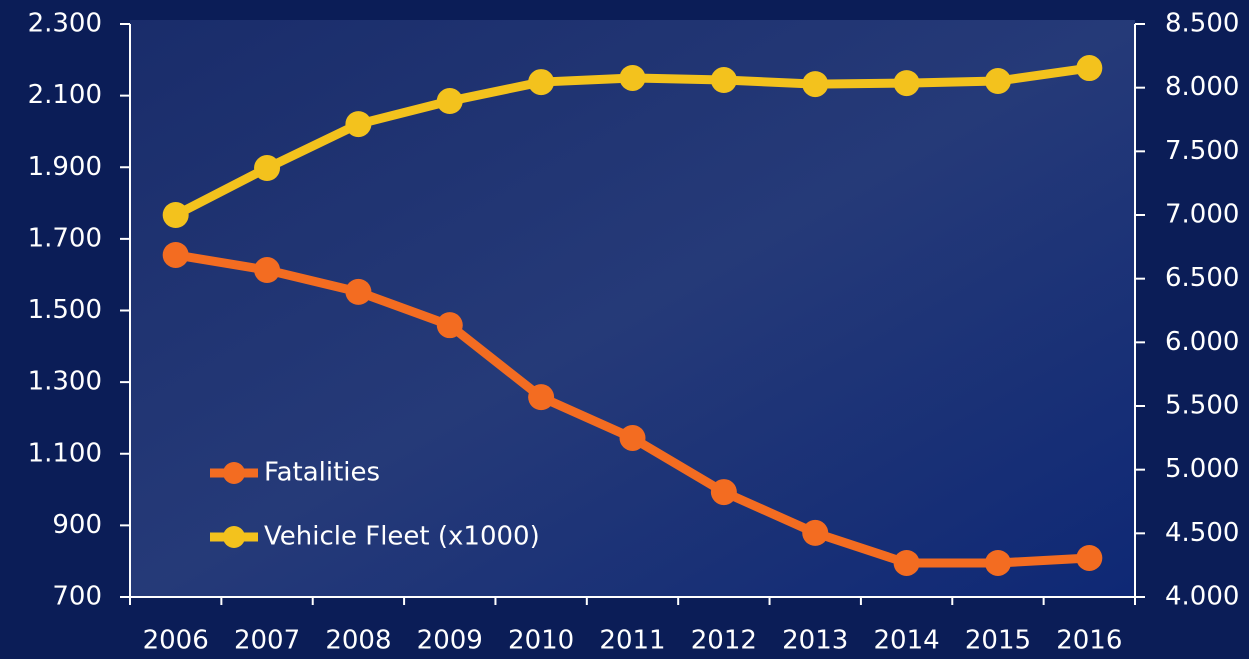 The width and height of the screenshot is (1249, 659). What do you see at coordinates (1202, 215) in the screenshot?
I see `y2-tick-label: 7.000` at bounding box center [1202, 215].